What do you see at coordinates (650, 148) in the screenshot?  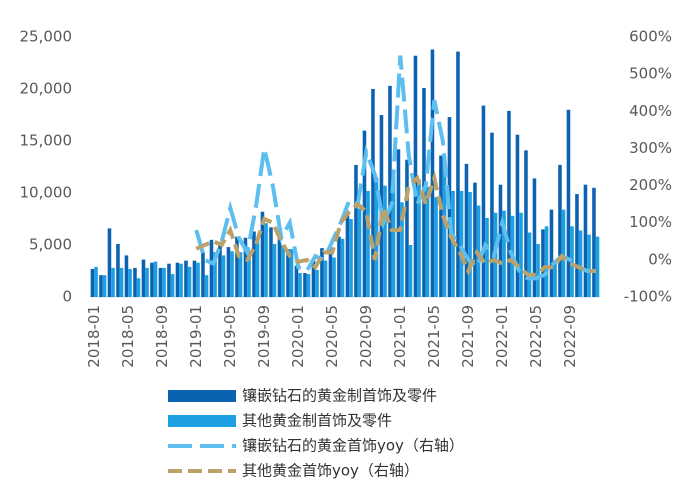 I see `y2-tick-label: 300%` at bounding box center [650, 148].